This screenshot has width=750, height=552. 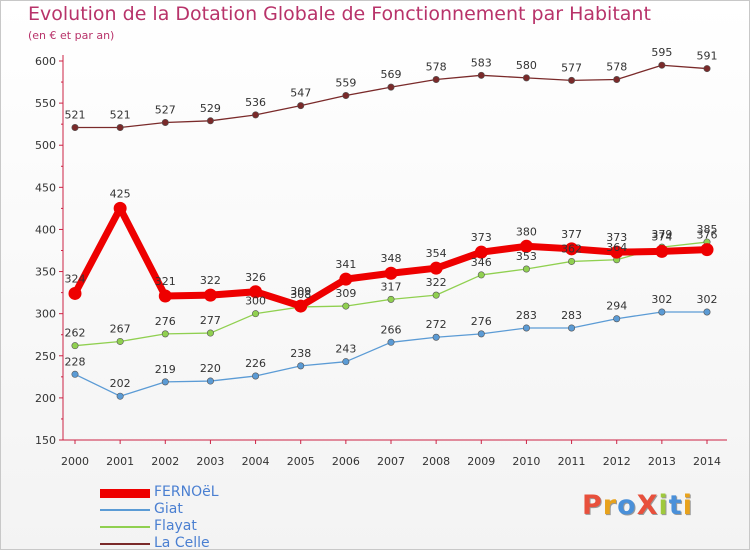 What do you see at coordinates (210, 320) in the screenshot?
I see `data-label: 277` at bounding box center [210, 320].